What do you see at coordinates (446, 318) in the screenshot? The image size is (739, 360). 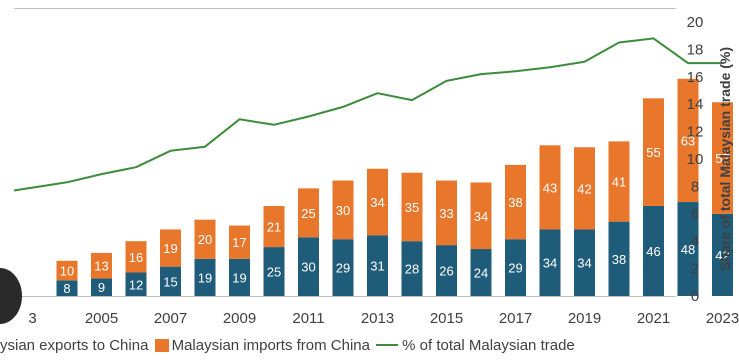 I see `x-tick-2015: 2015` at bounding box center [446, 318].